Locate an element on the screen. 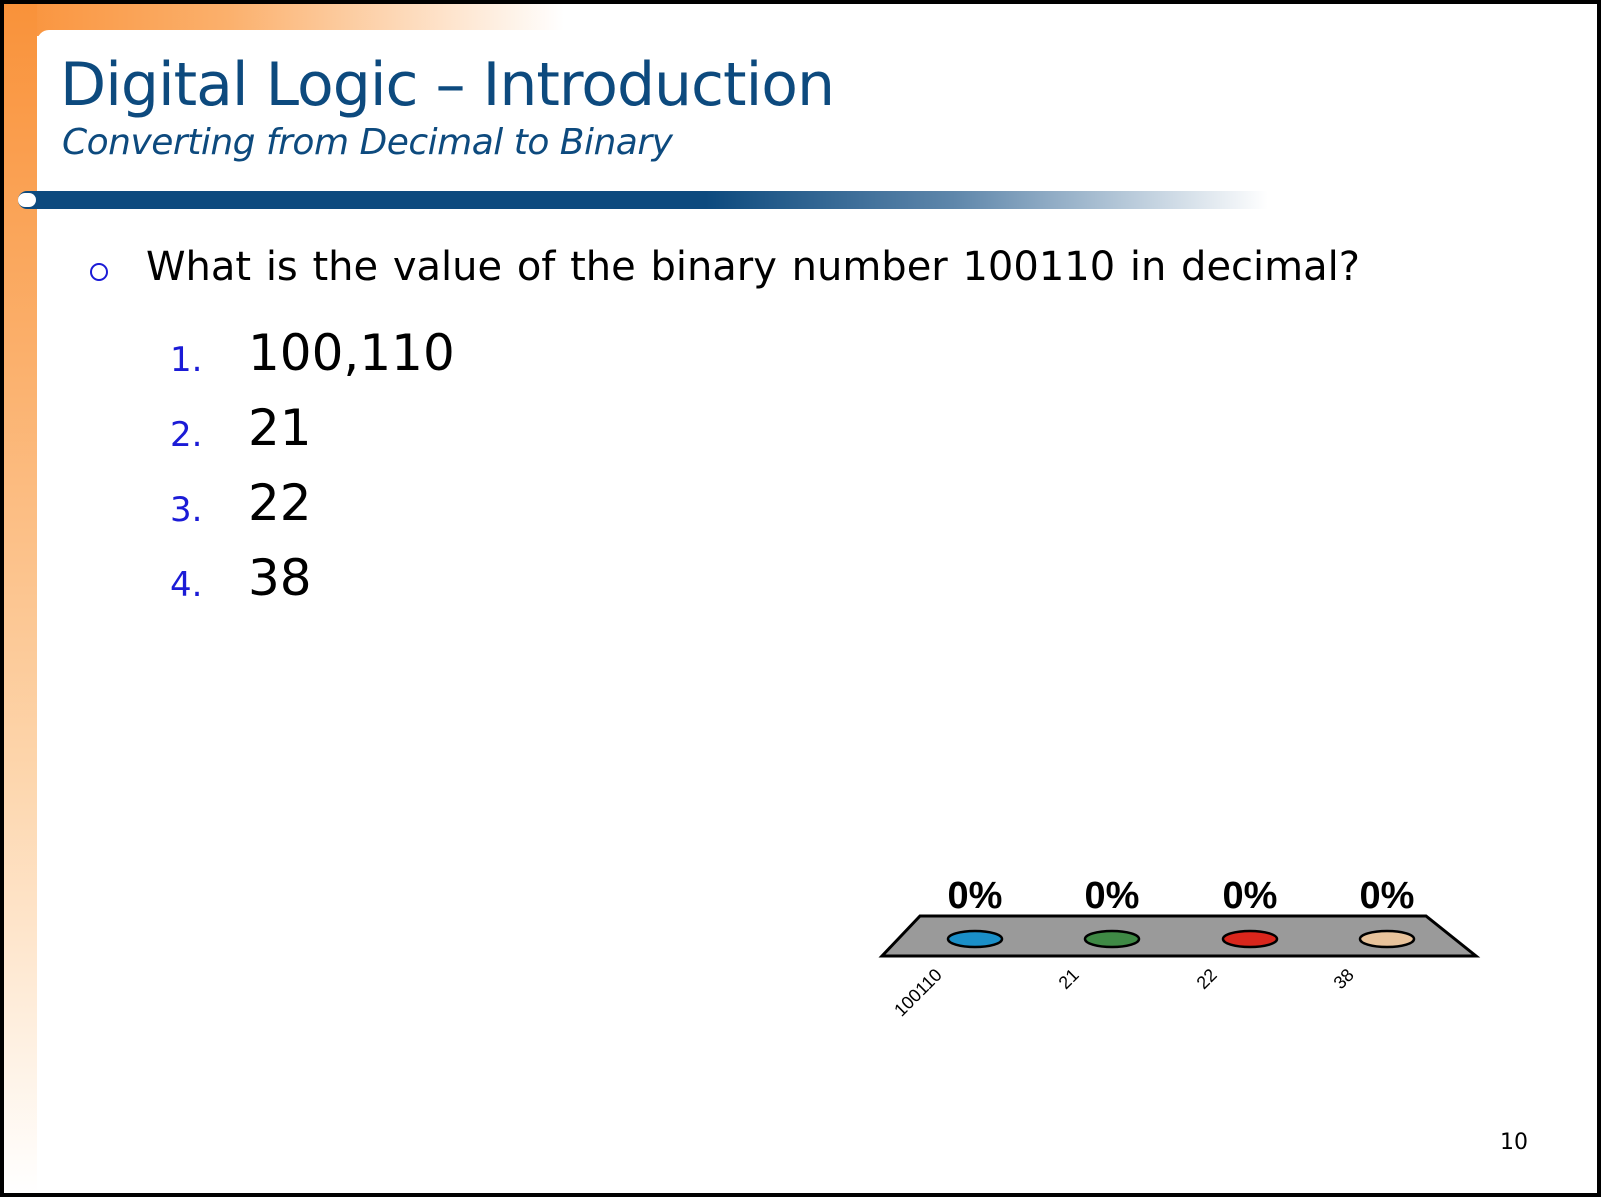  title-divider is located at coordinates (643, 200).